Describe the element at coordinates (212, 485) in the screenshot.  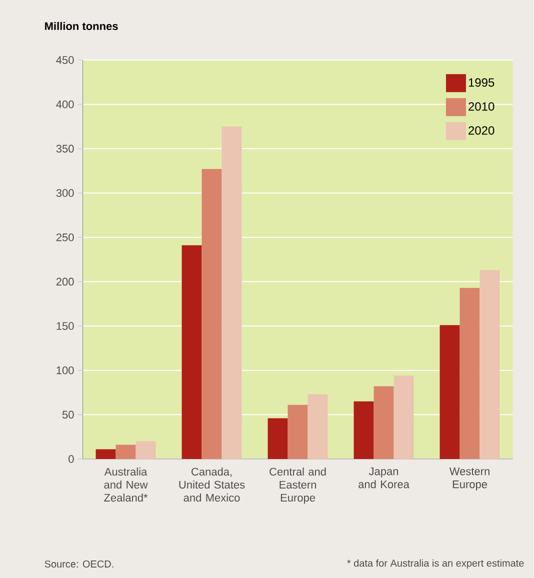
I see `x-tick-label: Canada, United States and Mexico` at that location.